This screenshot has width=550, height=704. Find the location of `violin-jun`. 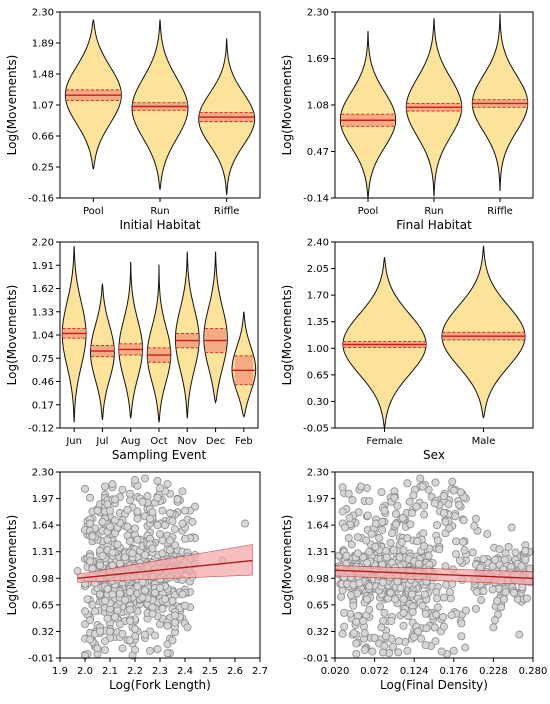

violin-jun is located at coordinates (74, 334).